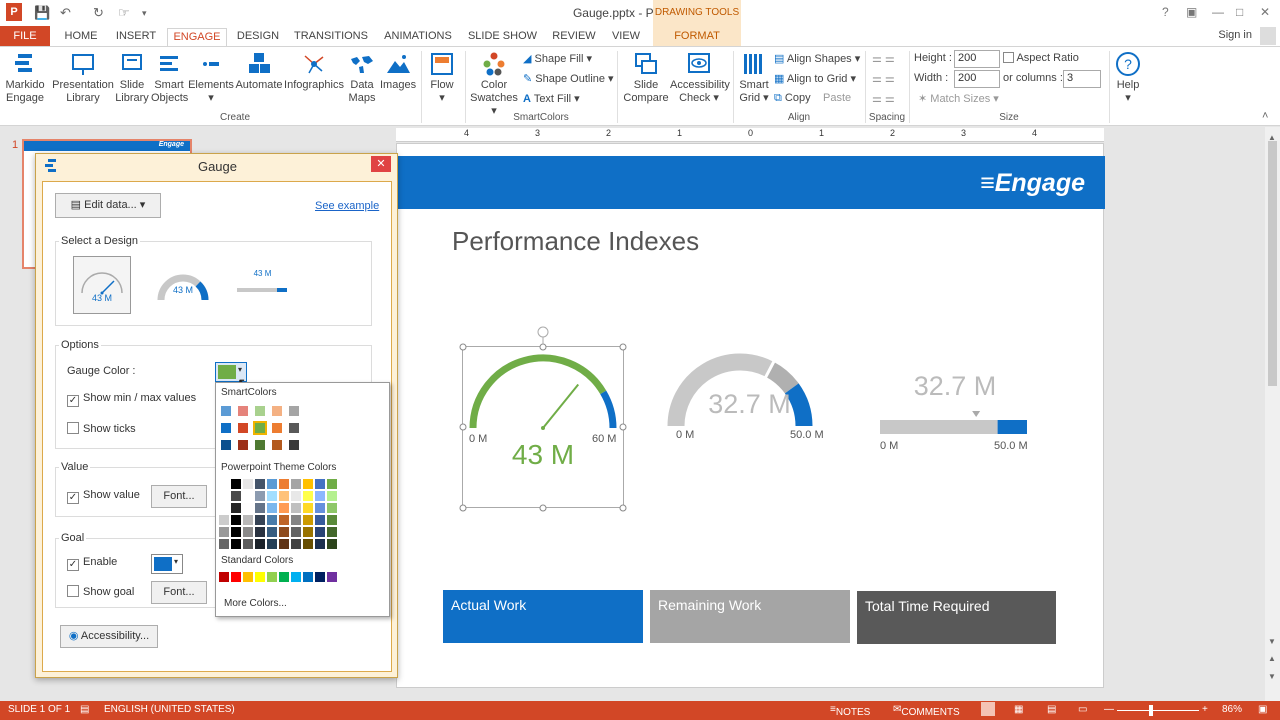  What do you see at coordinates (1192, 12) in the screenshot?
I see `ribbon-display-icon: ▣` at bounding box center [1192, 12].